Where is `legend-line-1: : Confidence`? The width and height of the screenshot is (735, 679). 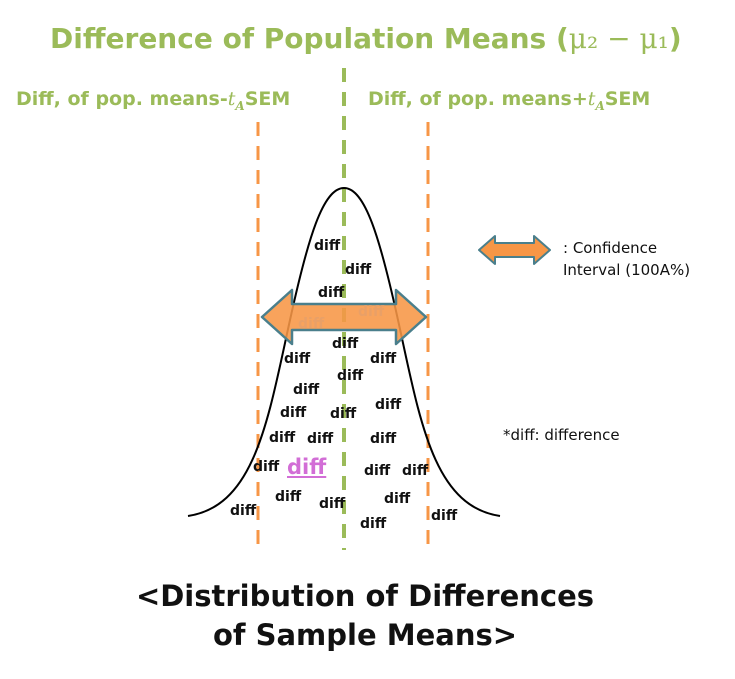
legend-line-1: : Confidence is located at coordinates (610, 248).